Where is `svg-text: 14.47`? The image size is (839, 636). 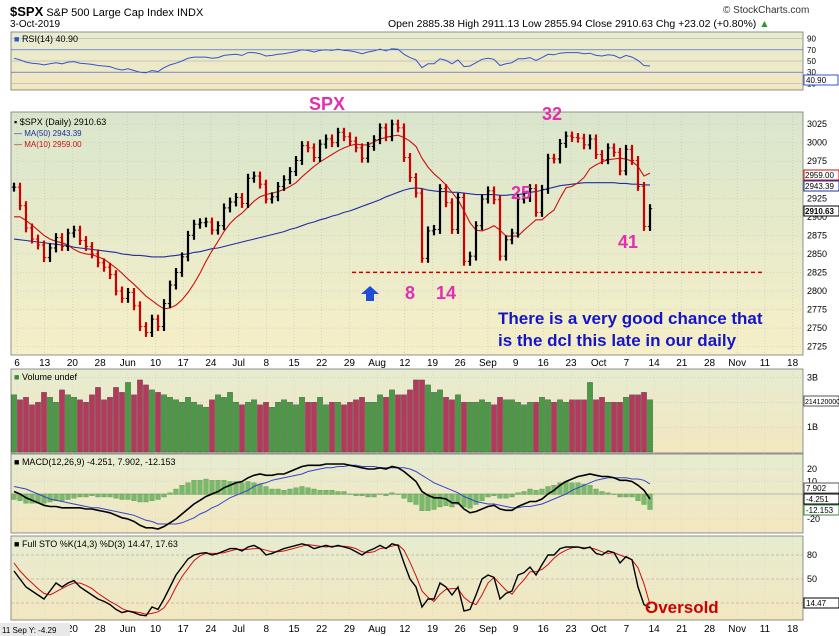 svg-text: 14.47 is located at coordinates (816, 603).